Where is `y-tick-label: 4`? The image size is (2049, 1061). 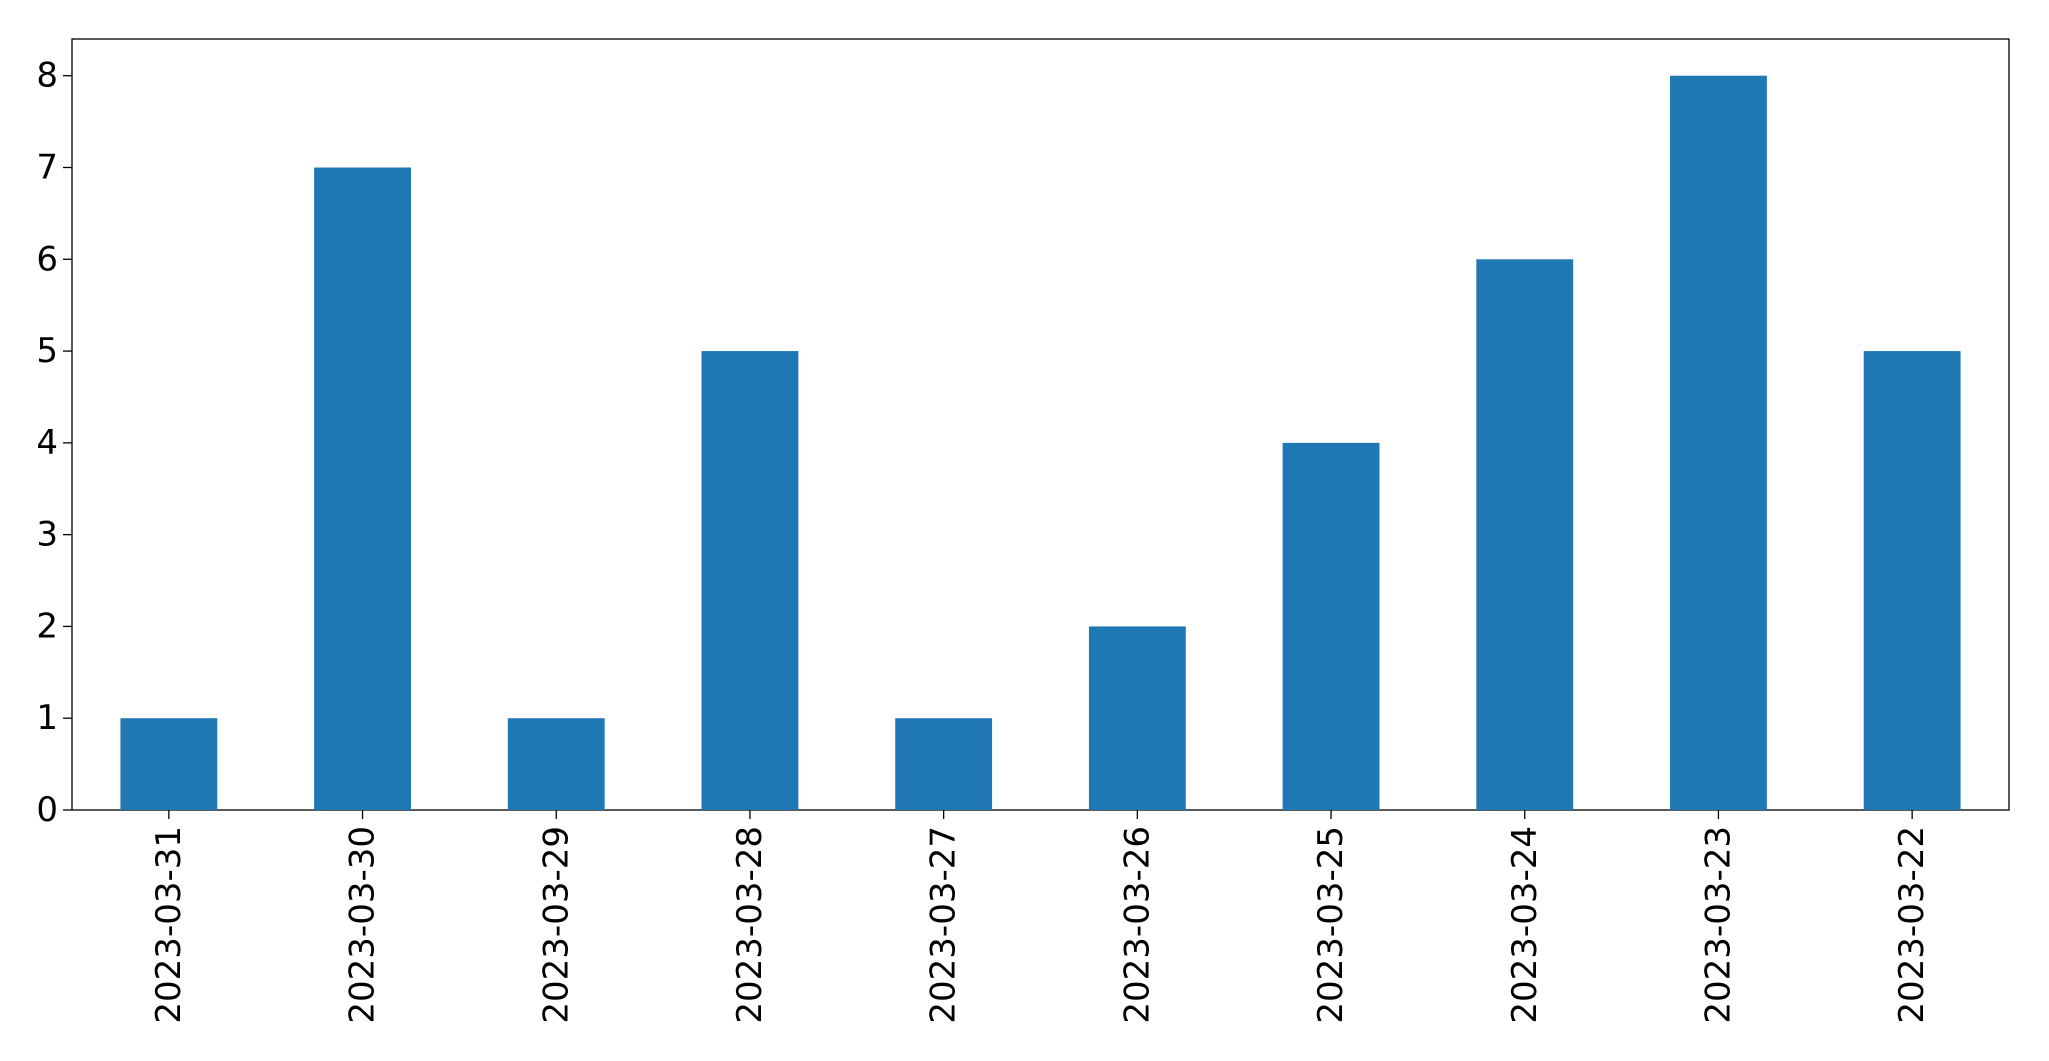 y-tick-label: 4 is located at coordinates (47, 443).